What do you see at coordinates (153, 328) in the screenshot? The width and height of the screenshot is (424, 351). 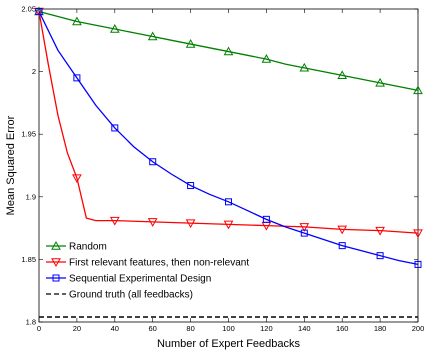 I see `x-tick-label: 60` at bounding box center [153, 328].